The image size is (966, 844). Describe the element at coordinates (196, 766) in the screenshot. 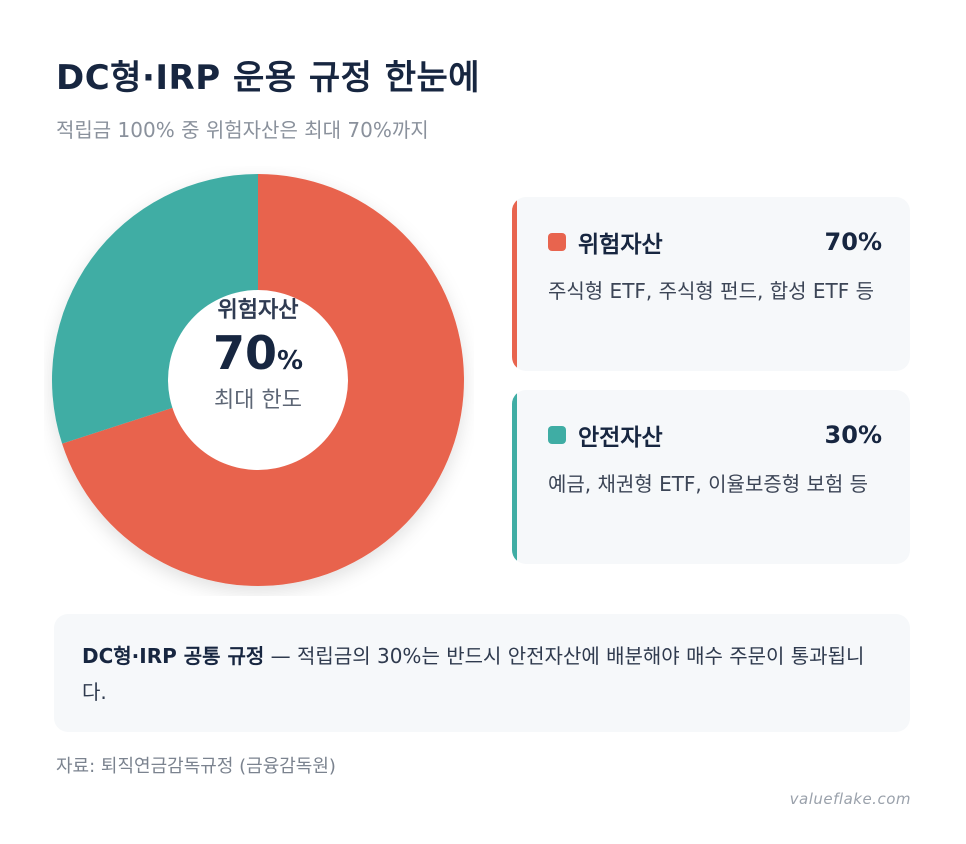

I see `source-text: 자료: 퇴직연금감독규정 (금융감독원)` at that location.